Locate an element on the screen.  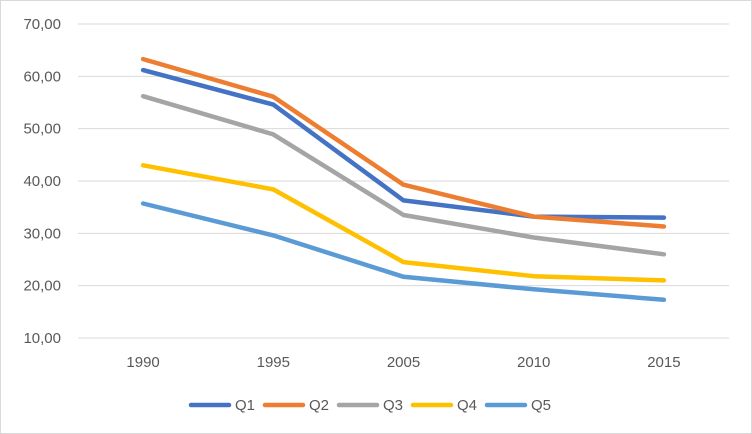
y-tick-label: 40,00 is located at coordinates (42, 181).